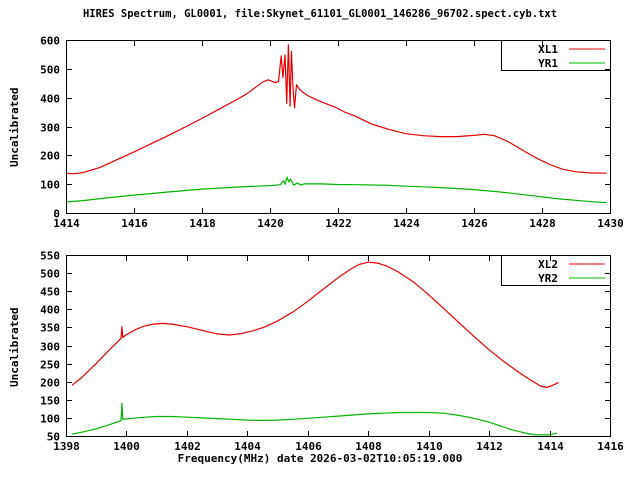 The image size is (640, 480). Describe the element at coordinates (336, 190) in the screenshot. I see `series-YR1` at that location.